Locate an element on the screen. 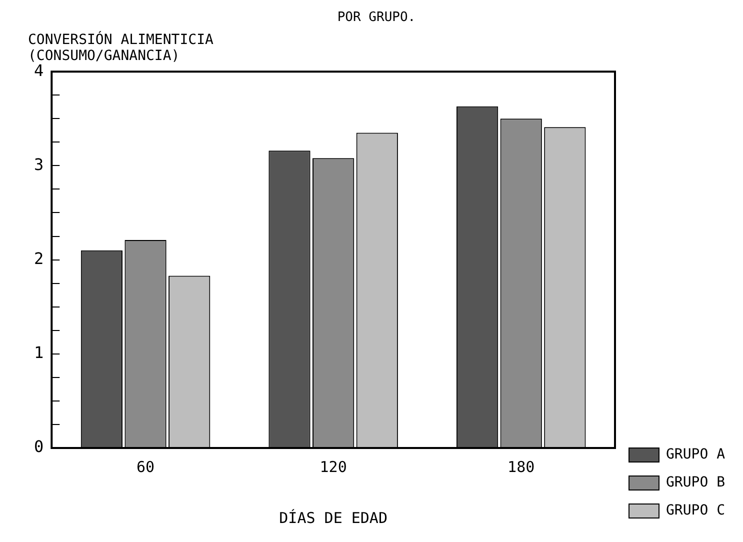 Image resolution: width=743 pixels, height=542 pixels. legend-label: GRUPO C is located at coordinates (696, 510).